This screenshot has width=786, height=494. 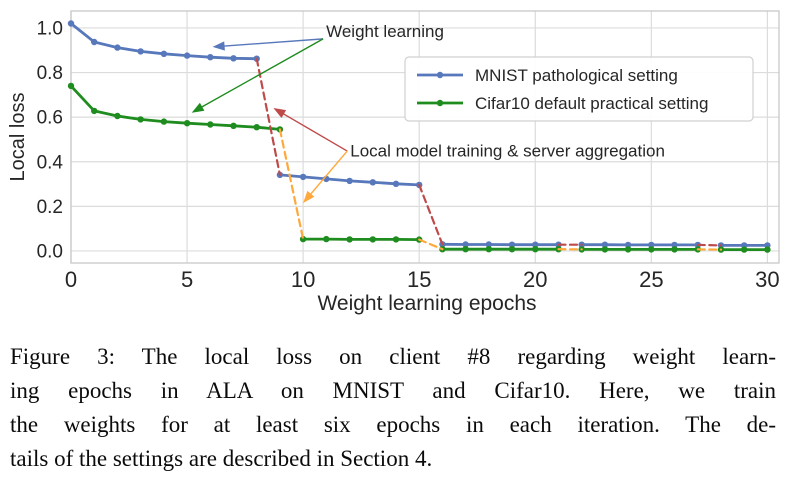 I want to click on x-tick-label: 30, so click(x=767, y=279).